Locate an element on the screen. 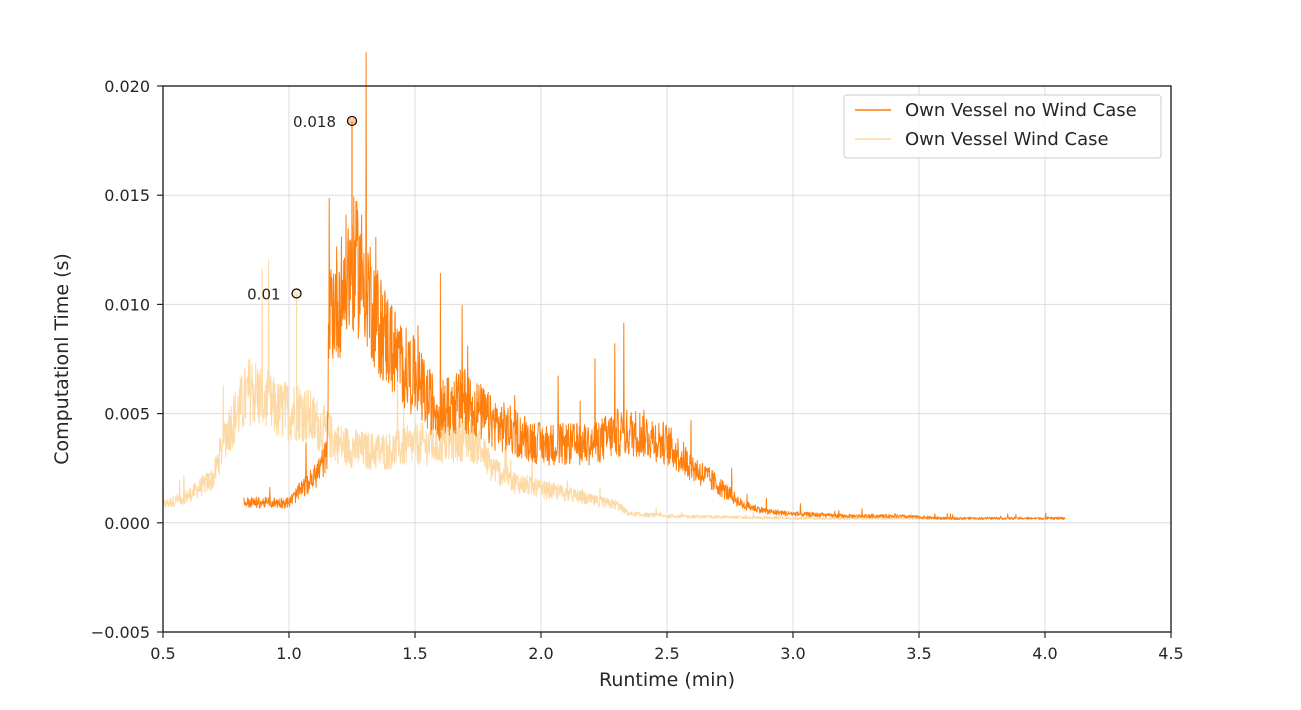  x-tick-label: 1.0 is located at coordinates (288, 653).